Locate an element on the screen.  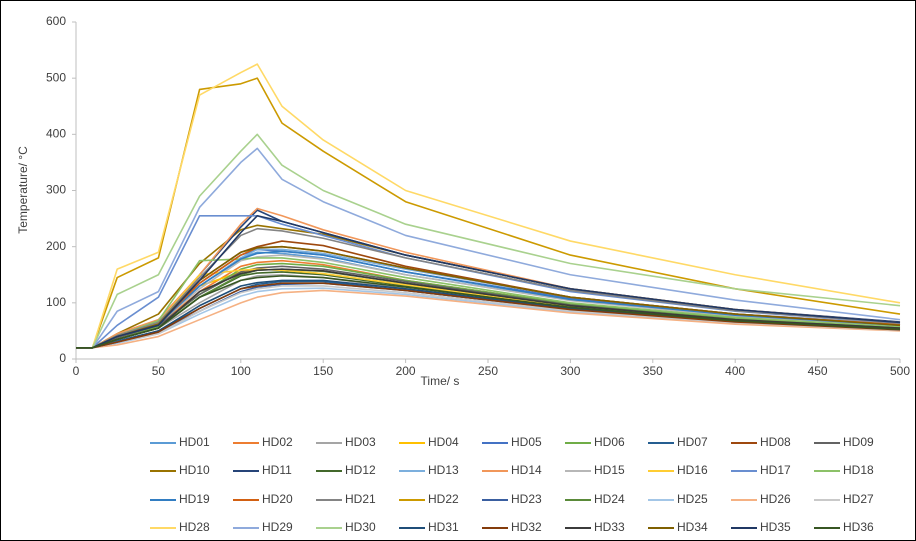
legend-label: HD26 is located at coordinates (775, 499).